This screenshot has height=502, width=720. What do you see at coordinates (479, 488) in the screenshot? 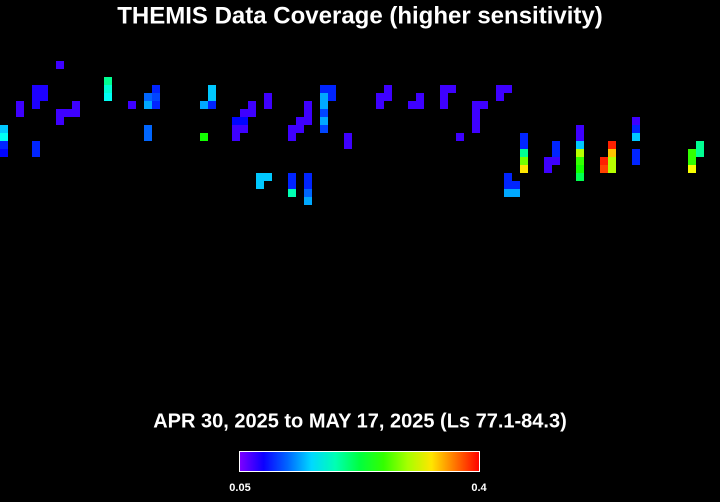
I see `colorbar-tick-label: 0.4` at bounding box center [479, 488].